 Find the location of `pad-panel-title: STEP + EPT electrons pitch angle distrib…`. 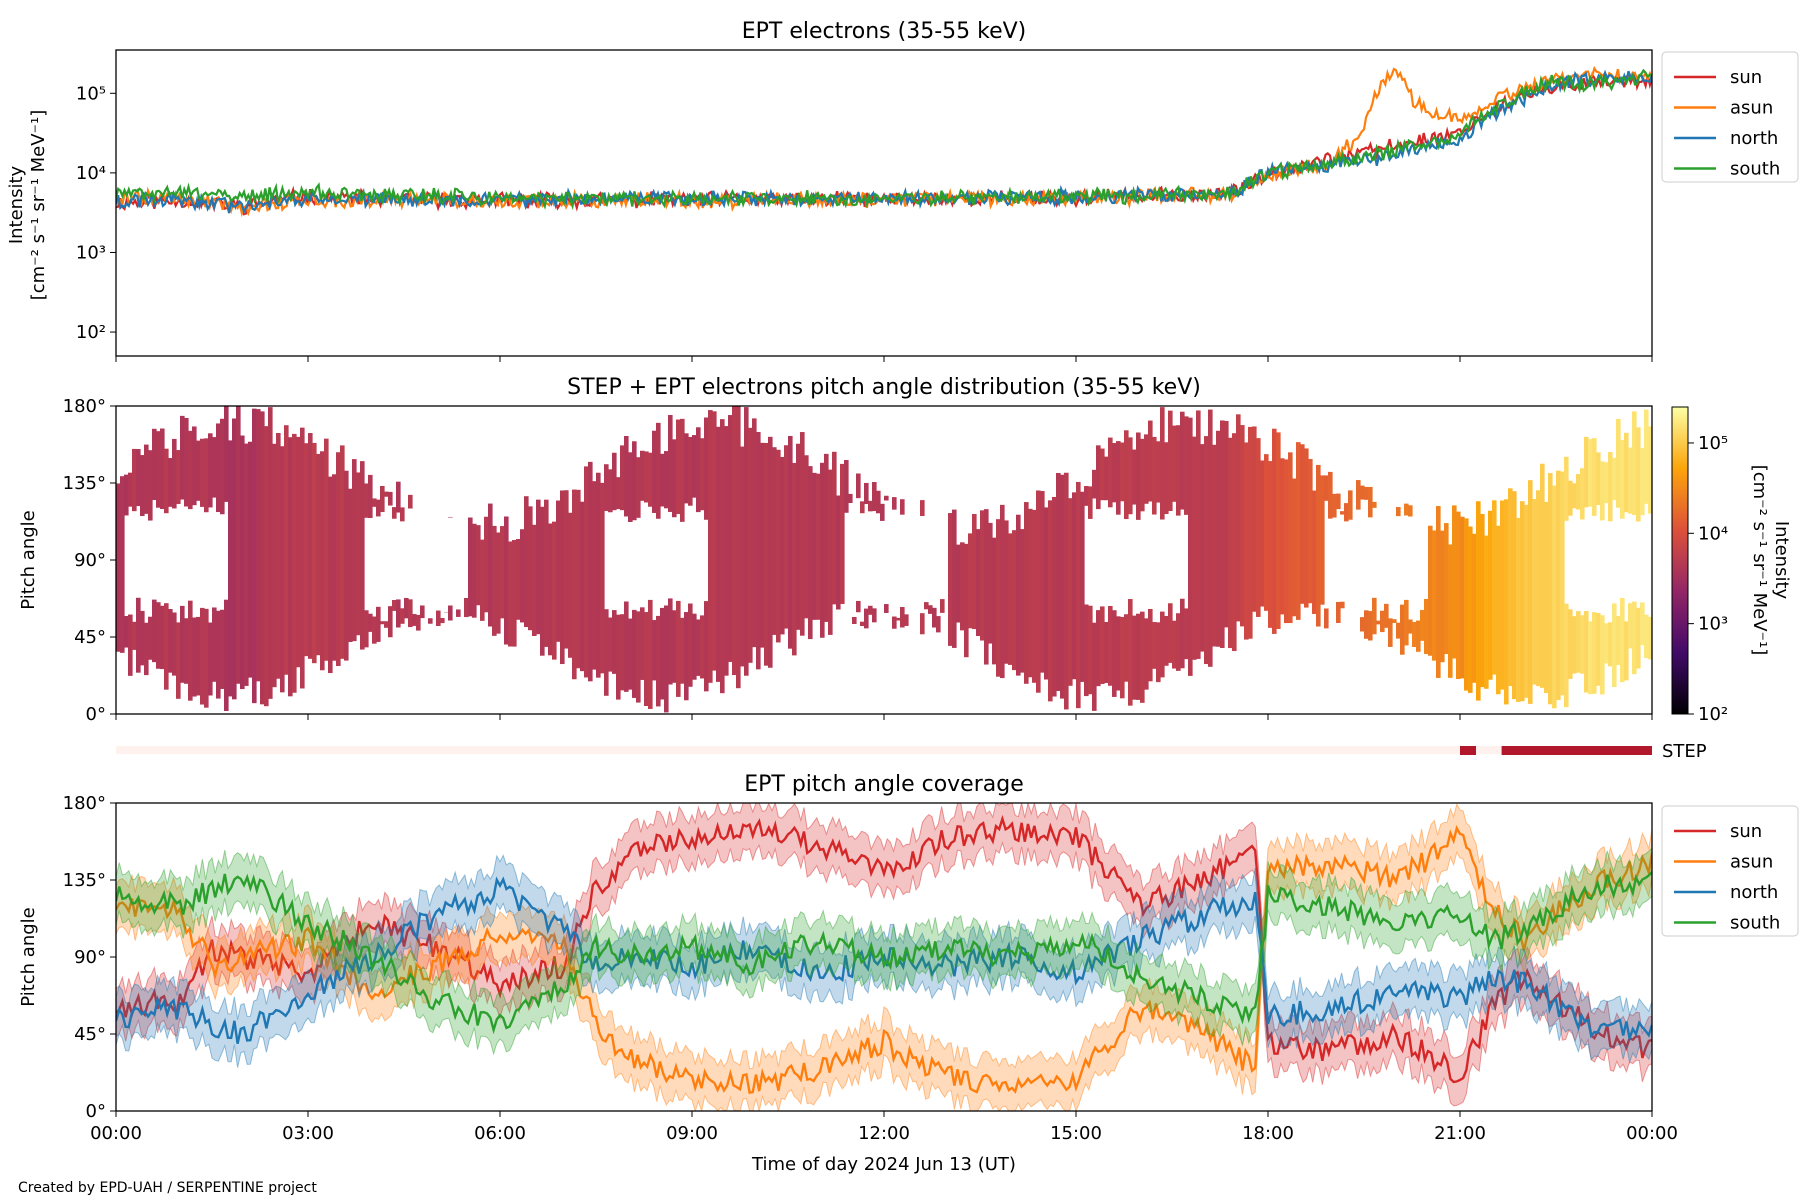

pad-panel-title: STEP + EPT electrons pitch angle distrib… is located at coordinates (884, 387).